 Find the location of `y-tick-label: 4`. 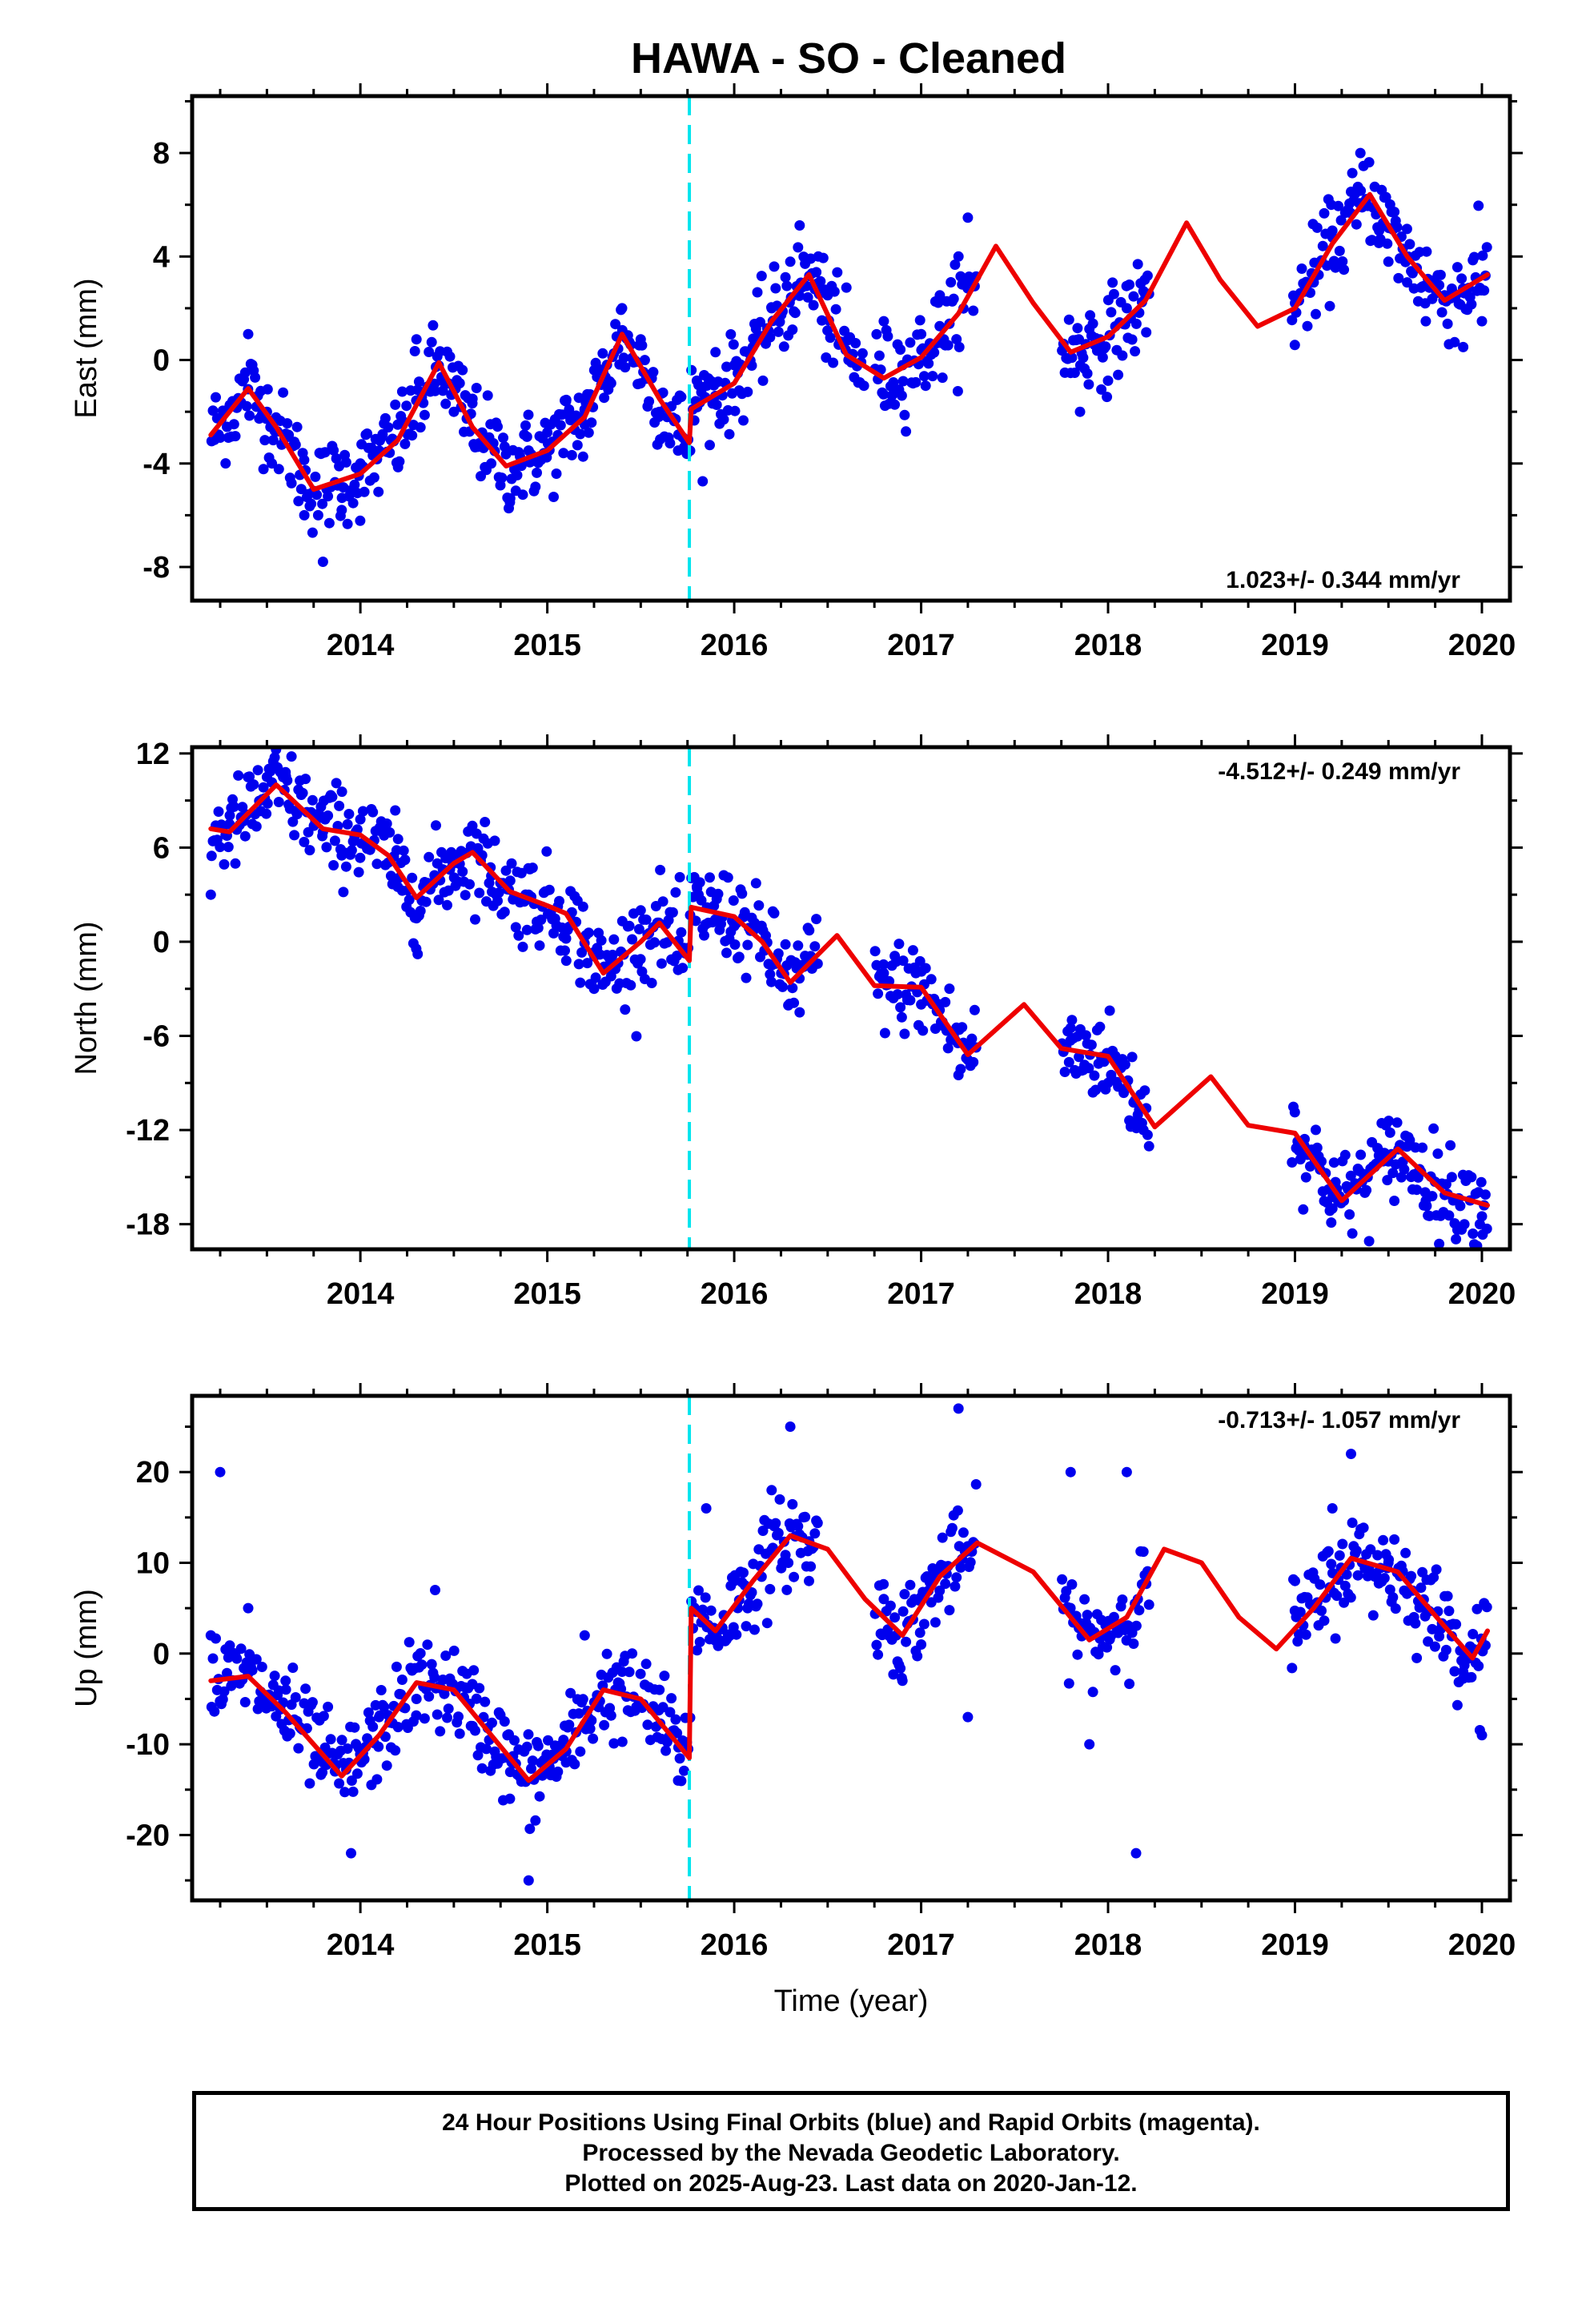

y-tick-label: 4 is located at coordinates (161, 257).